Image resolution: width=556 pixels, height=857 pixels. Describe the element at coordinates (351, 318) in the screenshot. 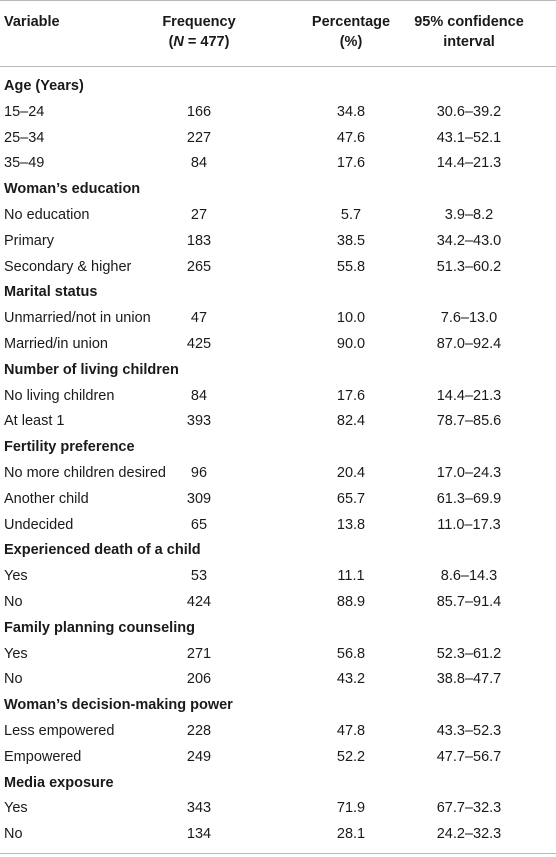

I see `percentage-cell: 10.0` at that location.